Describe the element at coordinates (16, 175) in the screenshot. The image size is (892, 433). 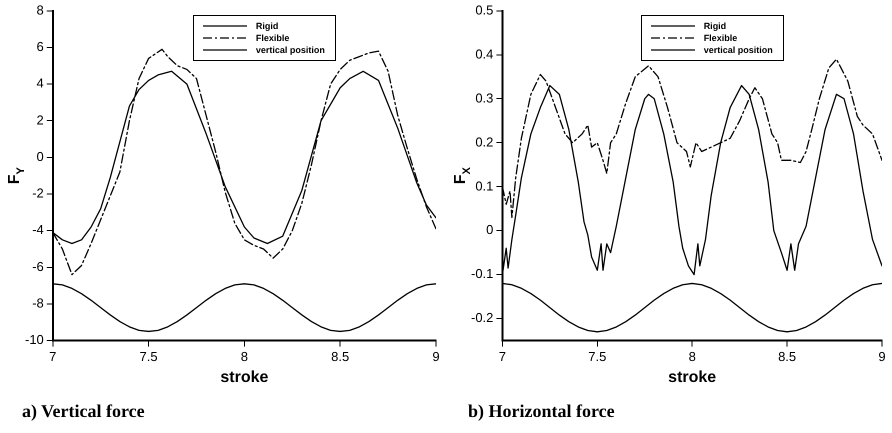
I see `y-axis-title: FY` at that location.